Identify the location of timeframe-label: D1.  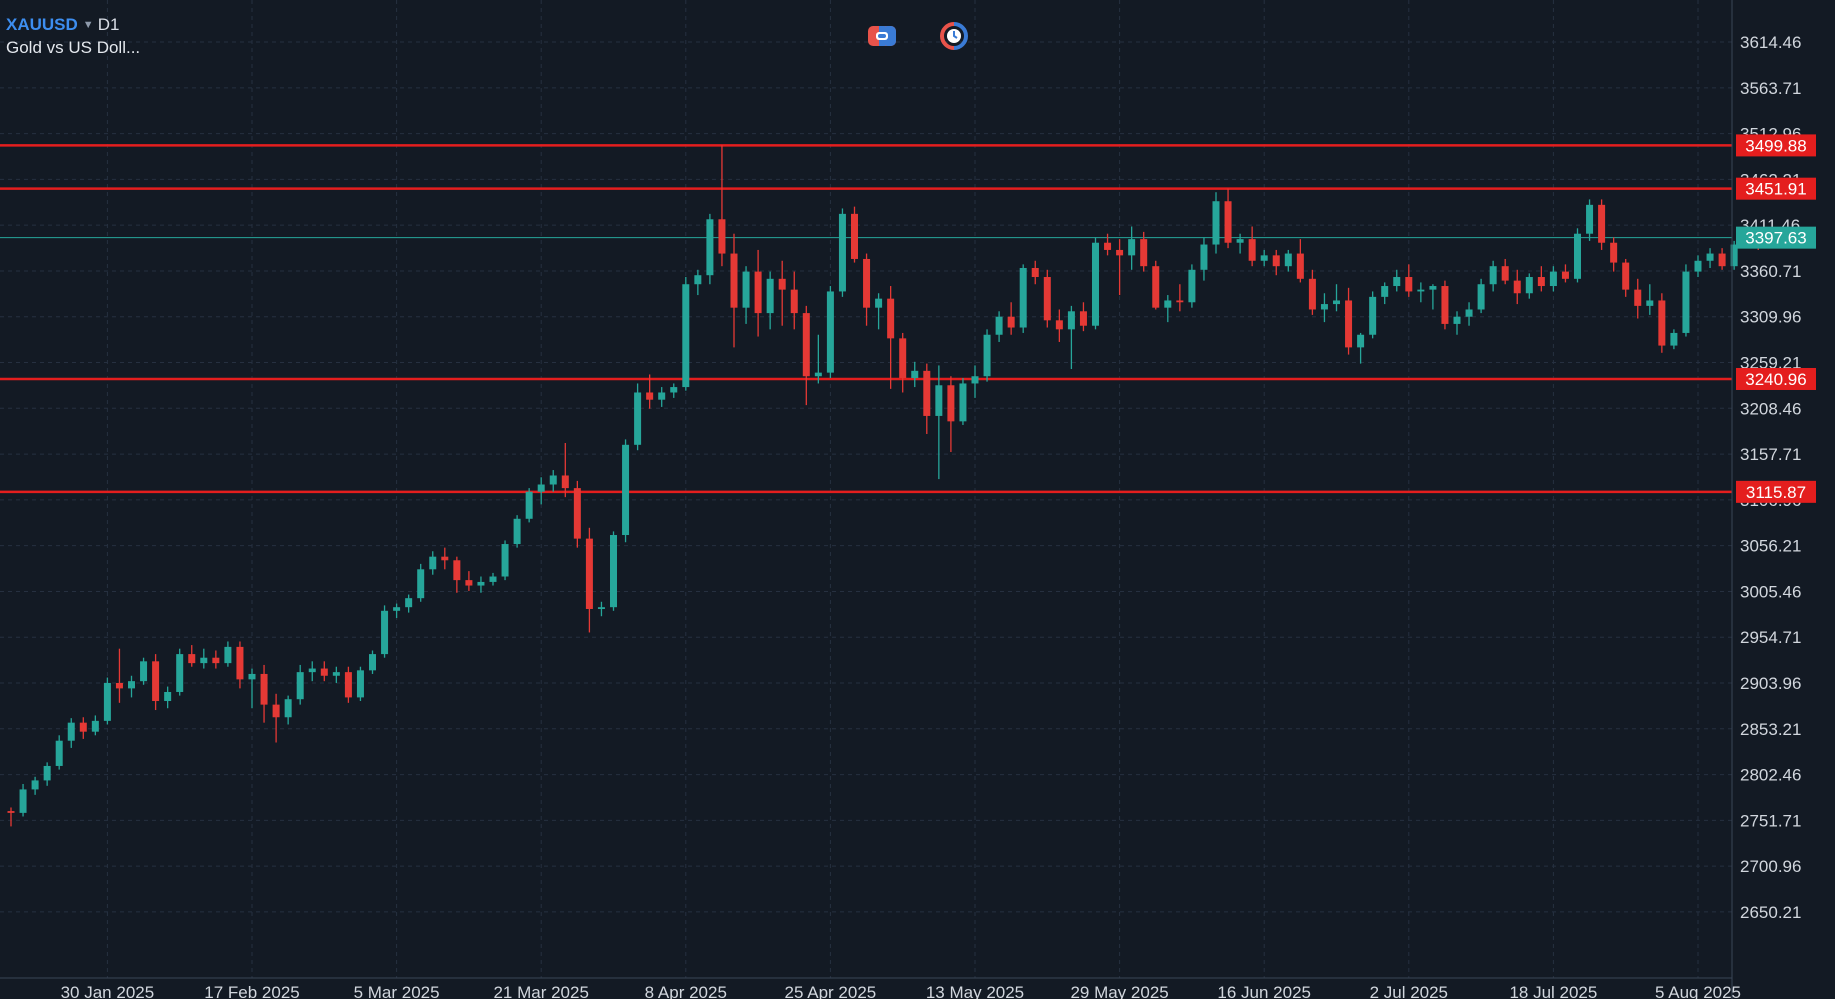
(108, 24).